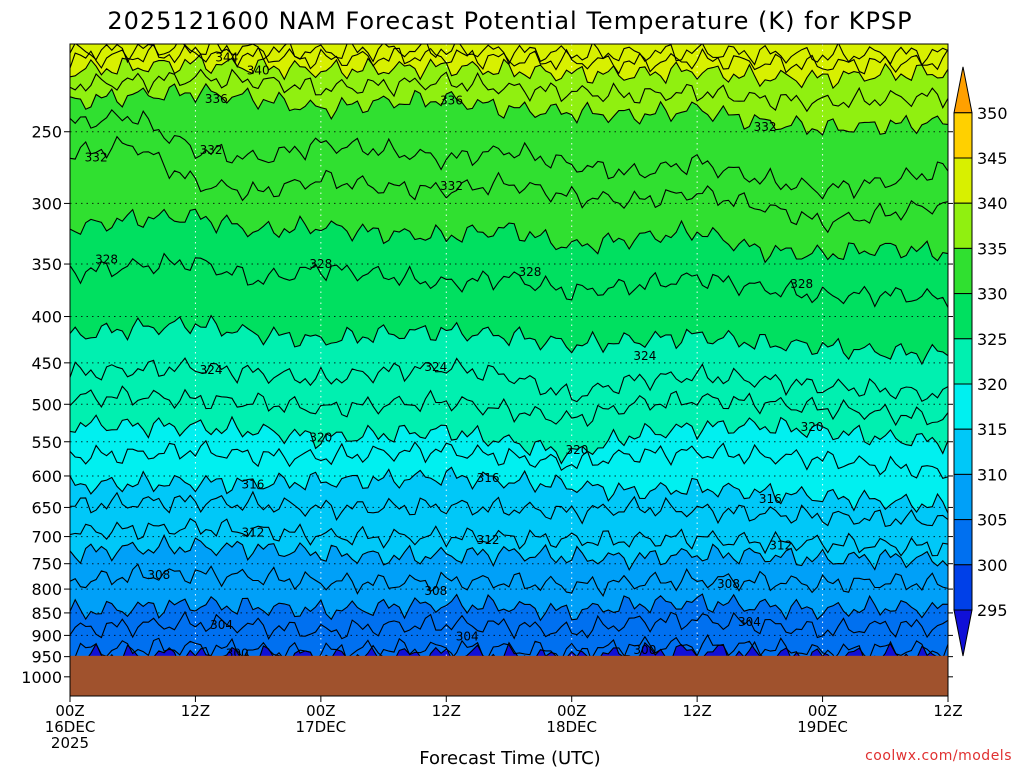 The height and width of the screenshot is (768, 1024). What do you see at coordinates (46, 132) in the screenshot?
I see `y-tick-label: 250` at bounding box center [46, 132].